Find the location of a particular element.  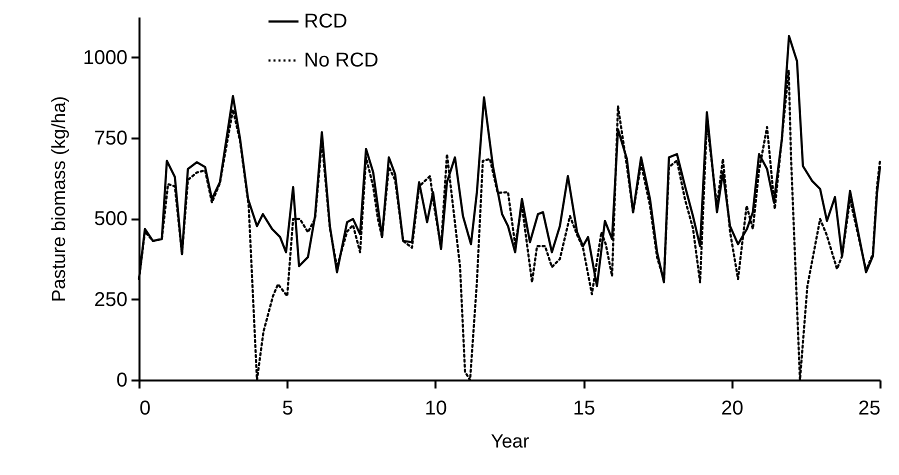

y-tick-label: 1000 is located at coordinates (105, 57).